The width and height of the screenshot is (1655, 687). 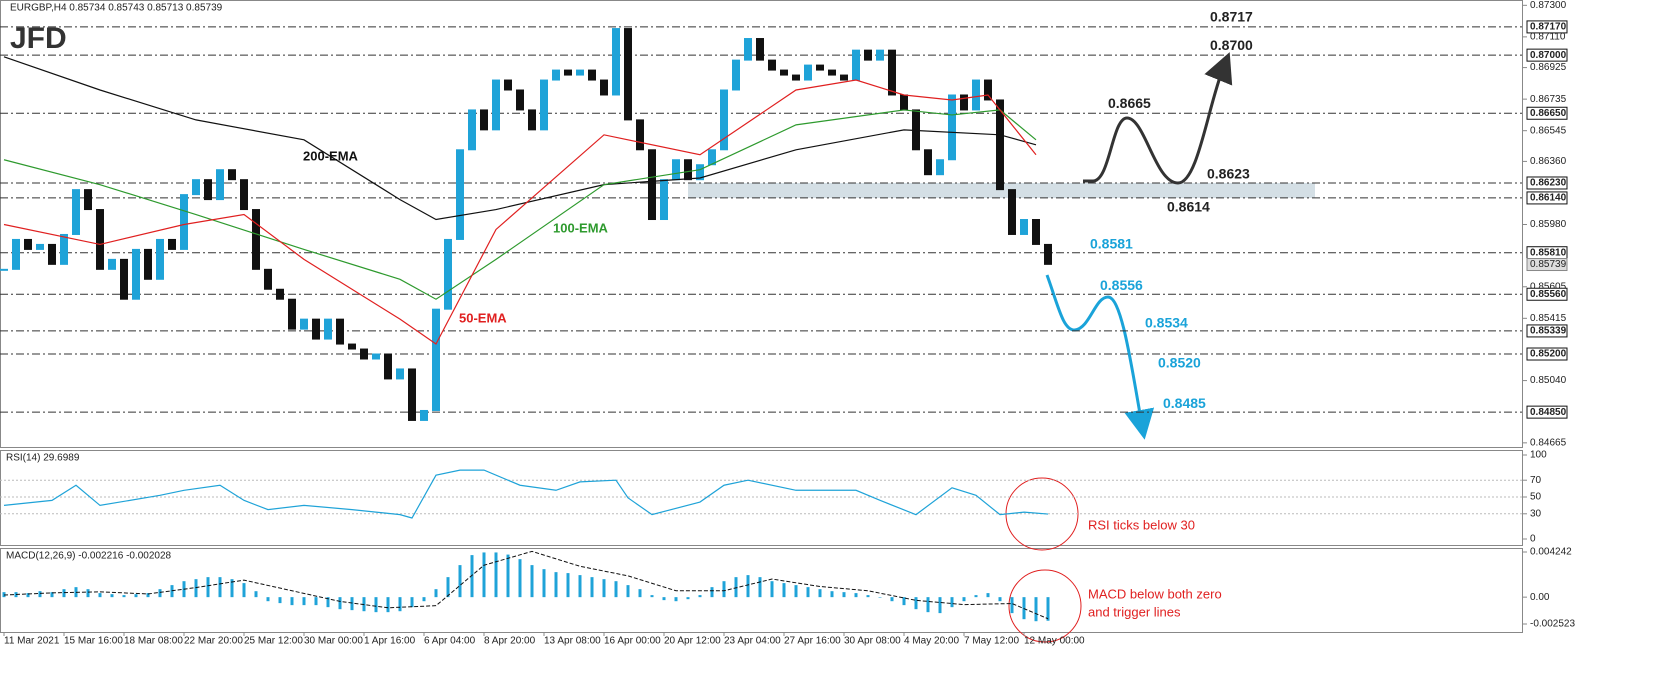 What do you see at coordinates (526, 585) in the screenshot?
I see `signal-line` at bounding box center [526, 585].